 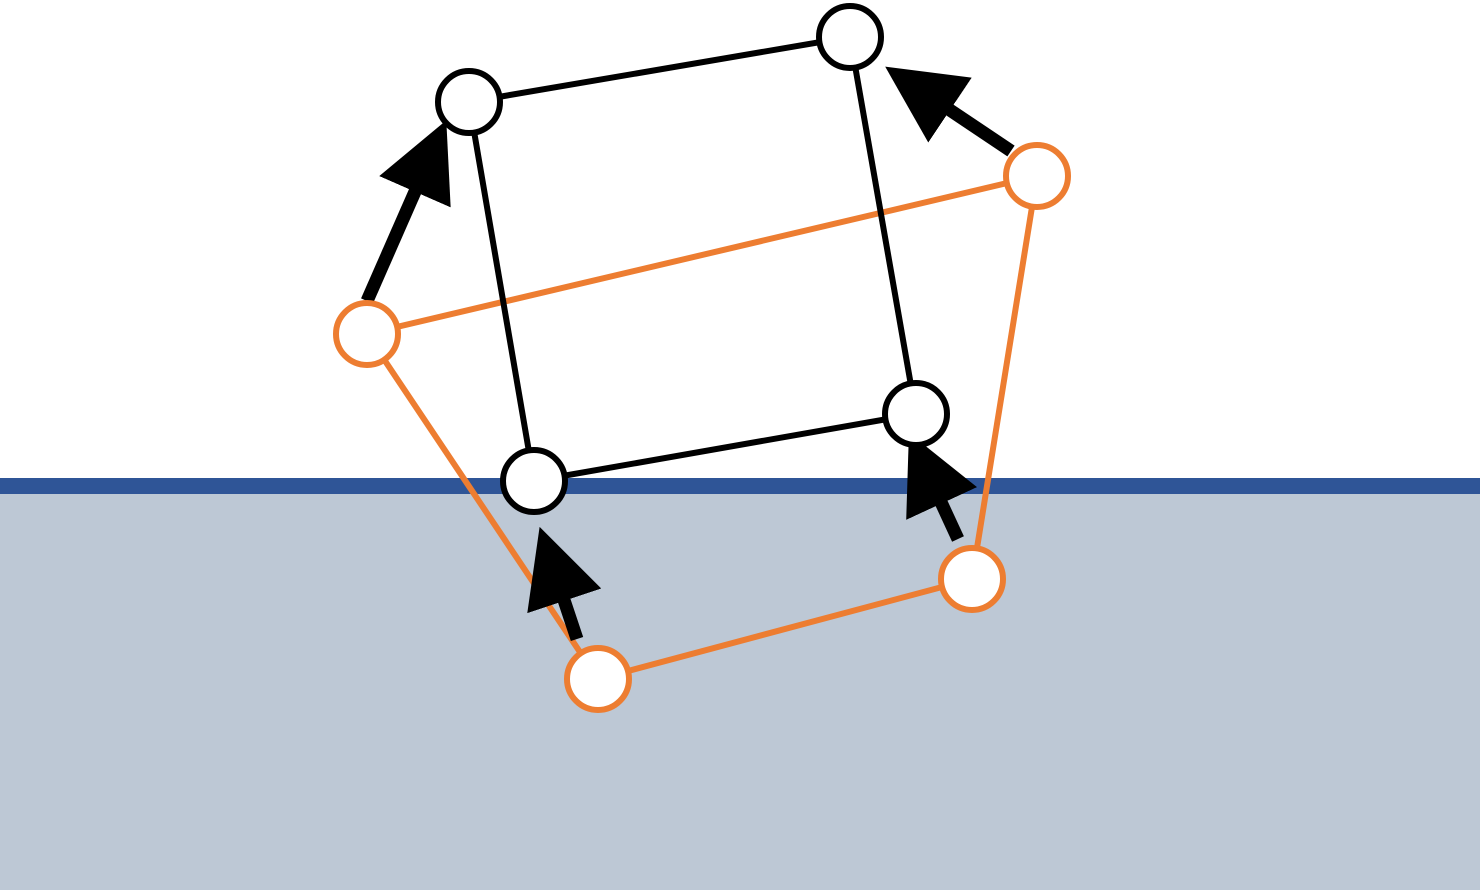 I want to click on penetrating-node-bottom-right, so click(x=972, y=579).